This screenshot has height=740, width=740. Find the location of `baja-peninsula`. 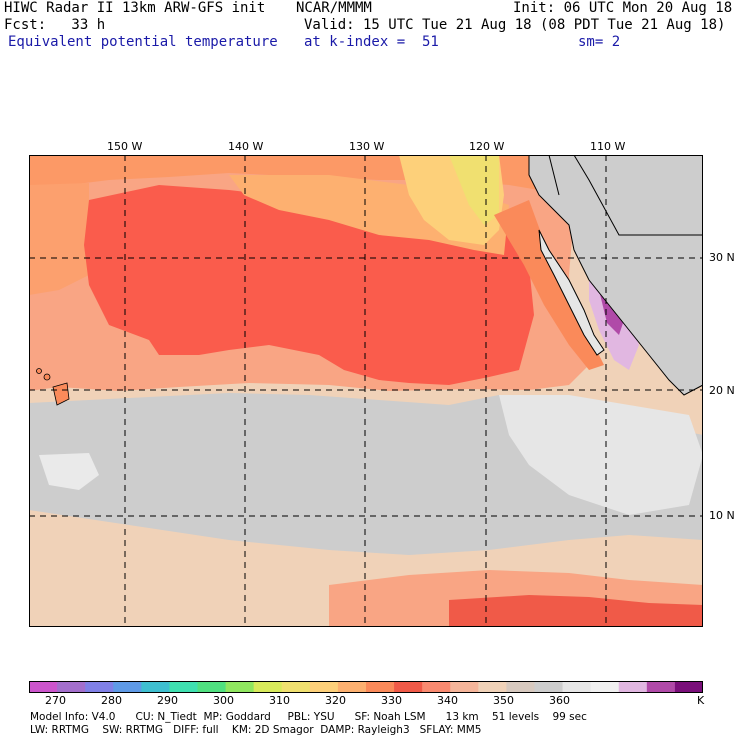

baja-peninsula is located at coordinates (571, 292).